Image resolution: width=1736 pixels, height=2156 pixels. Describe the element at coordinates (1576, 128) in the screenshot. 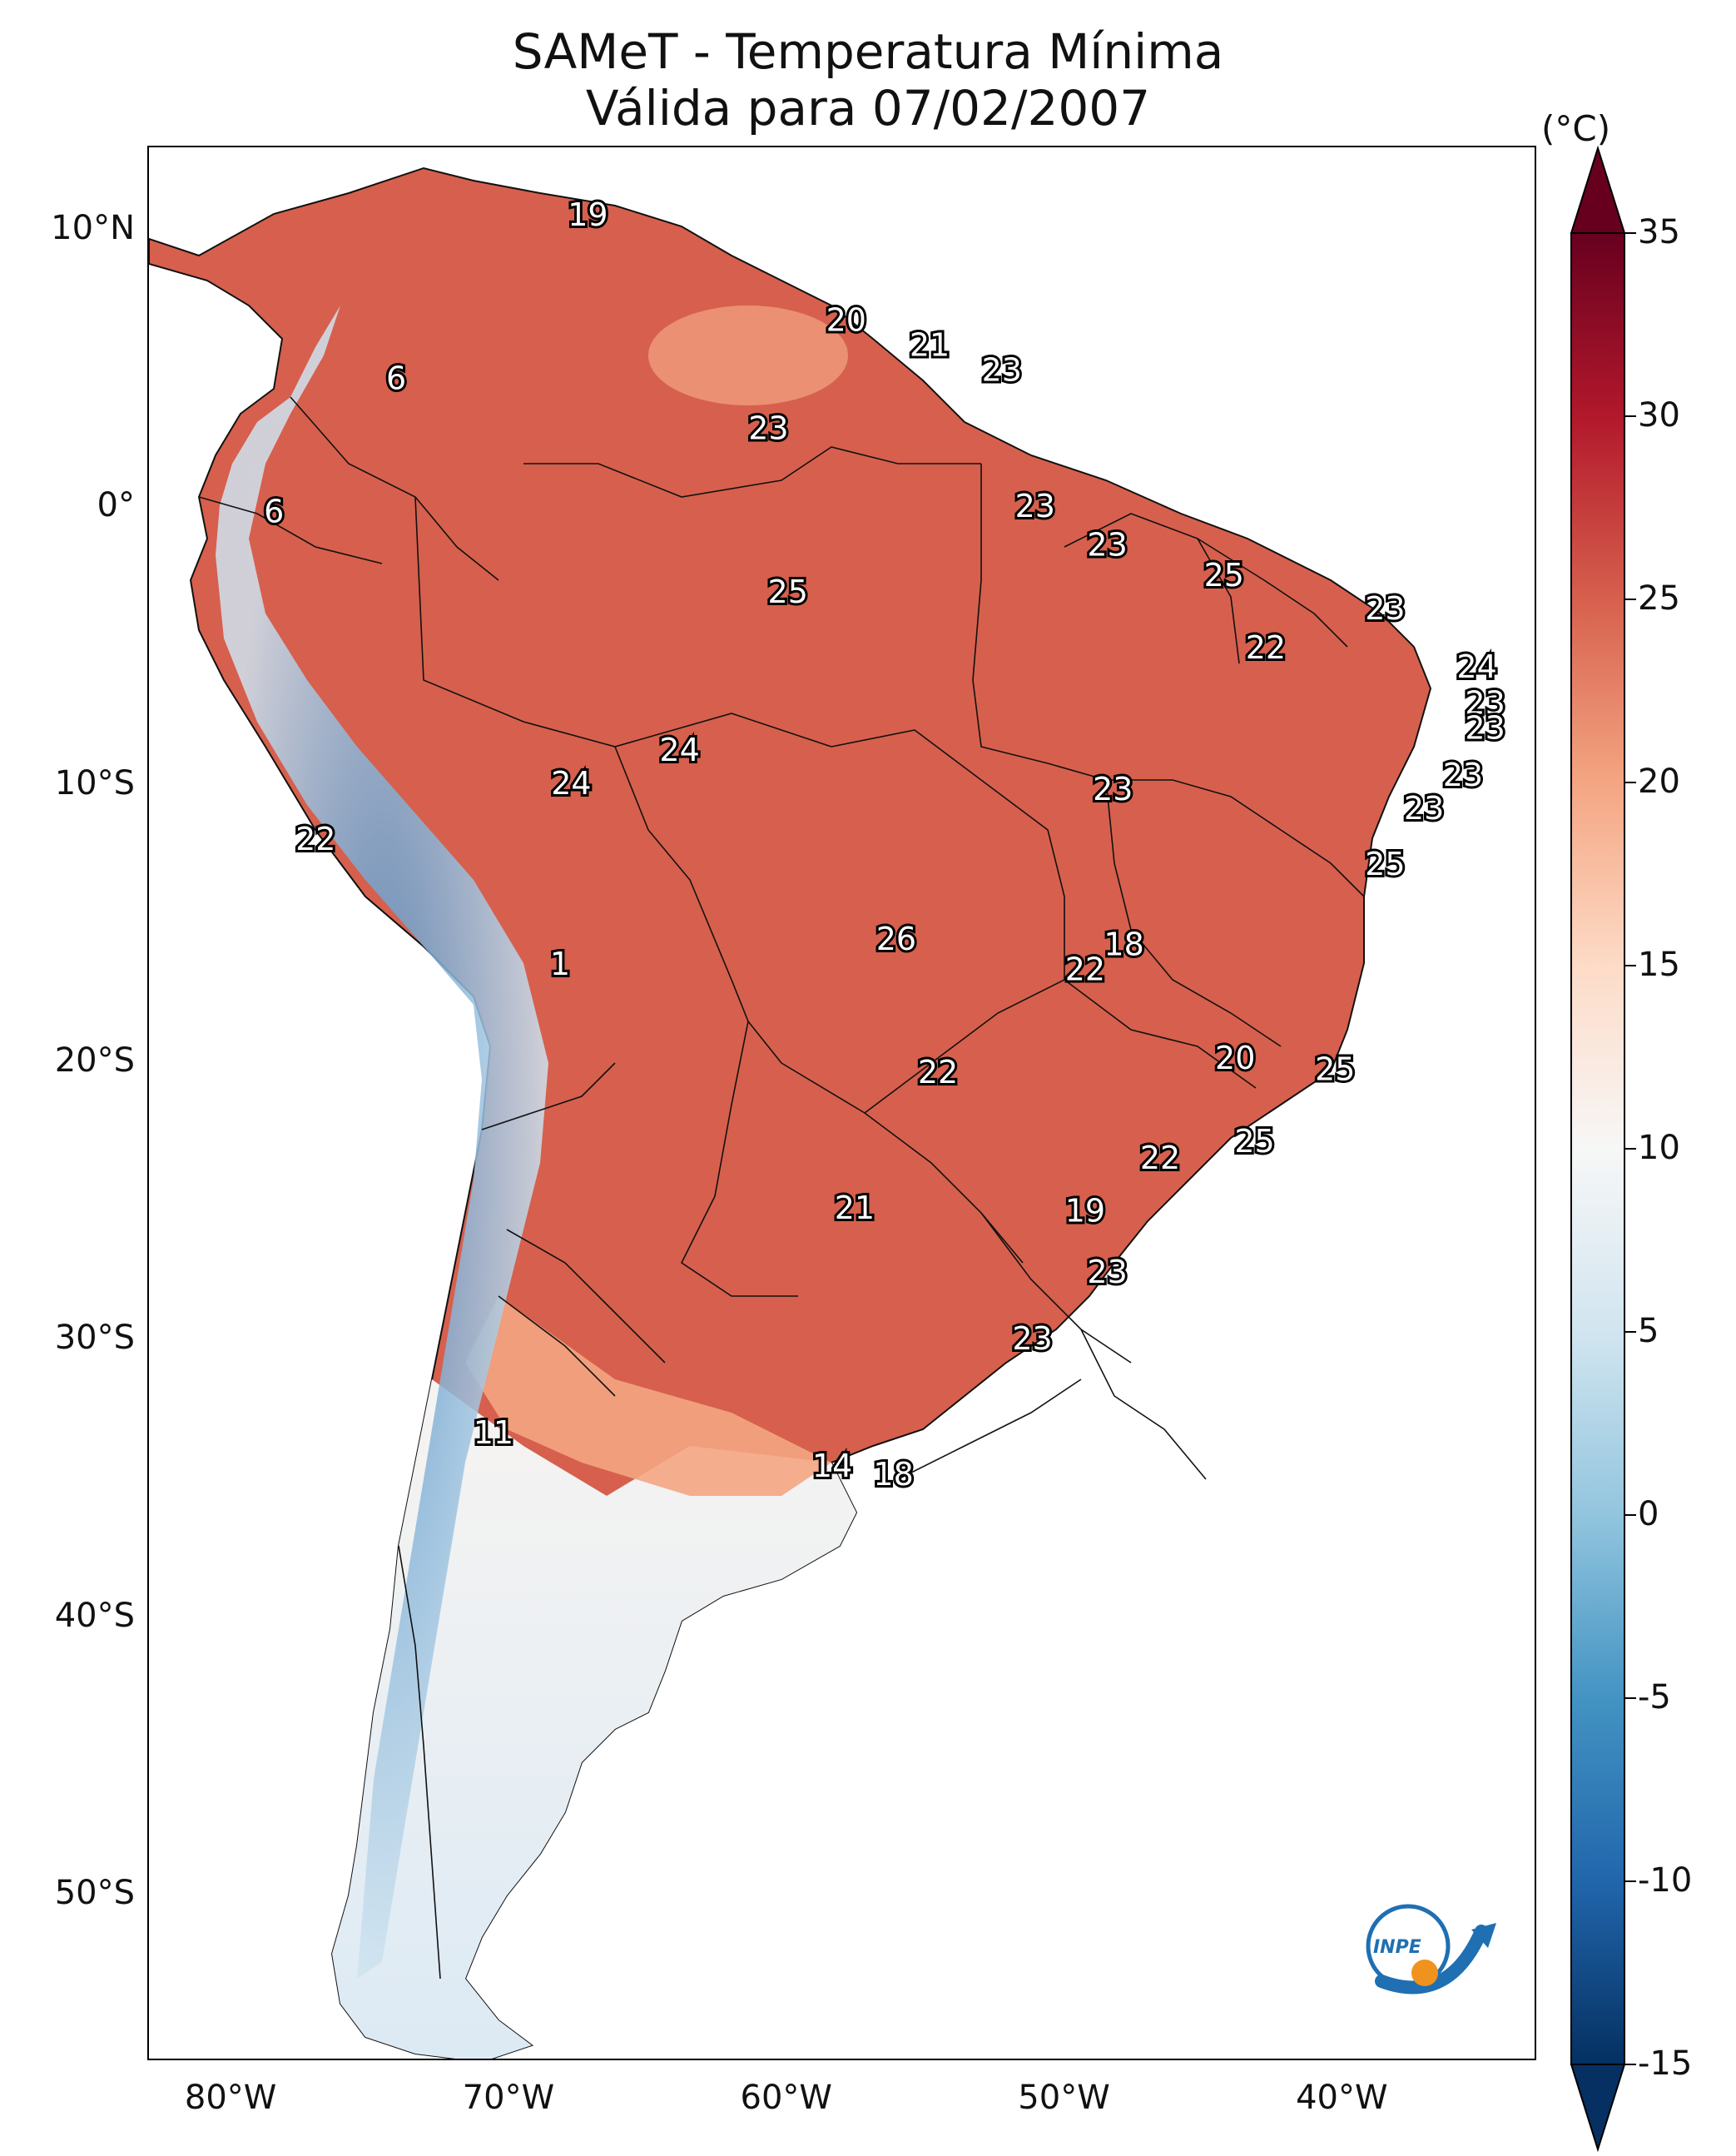

I see `colorbar-unit: (°C)` at that location.